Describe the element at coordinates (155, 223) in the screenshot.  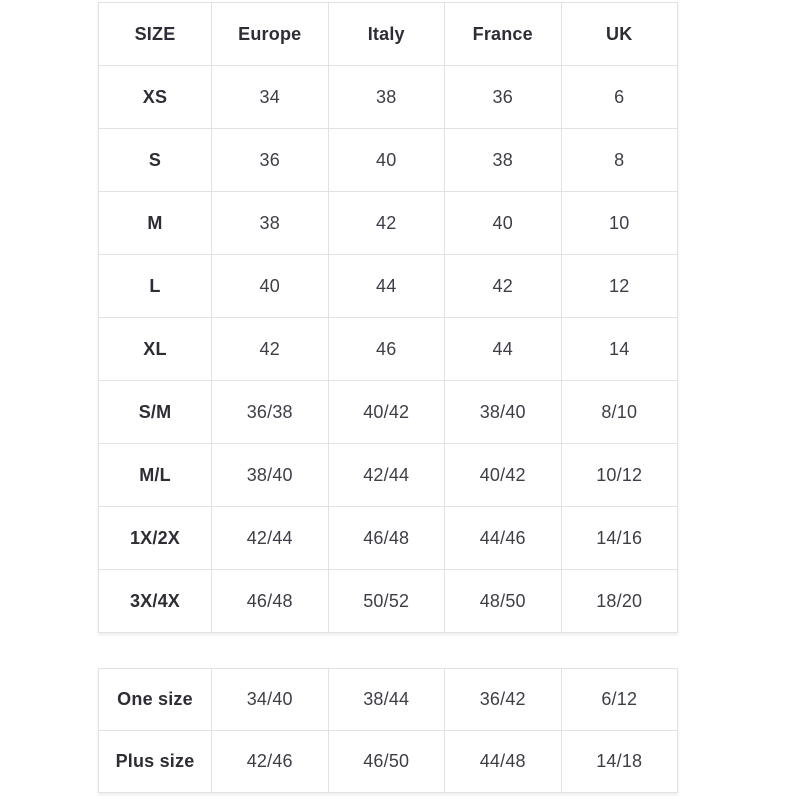
I see `row-label: M` at that location.